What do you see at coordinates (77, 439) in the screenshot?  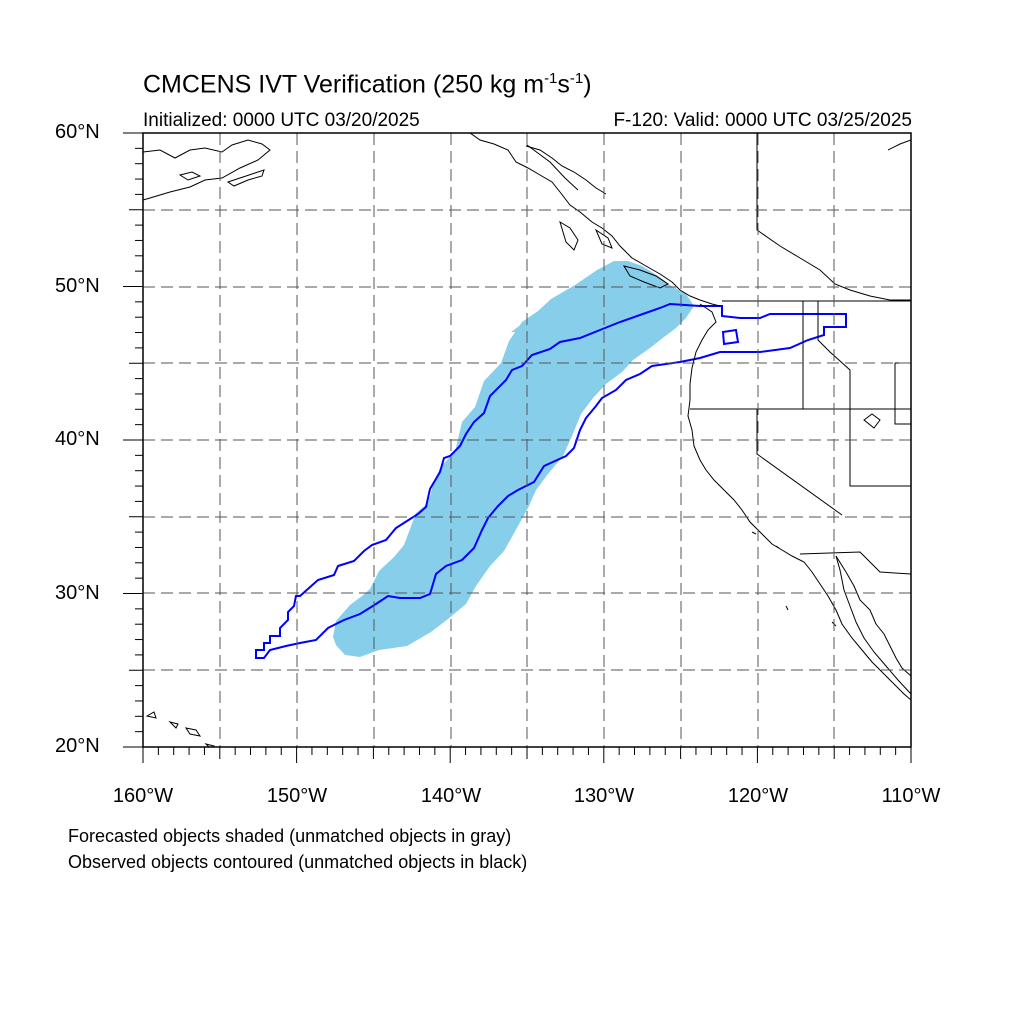 I see `lat-label-40: 40°N` at bounding box center [77, 439].